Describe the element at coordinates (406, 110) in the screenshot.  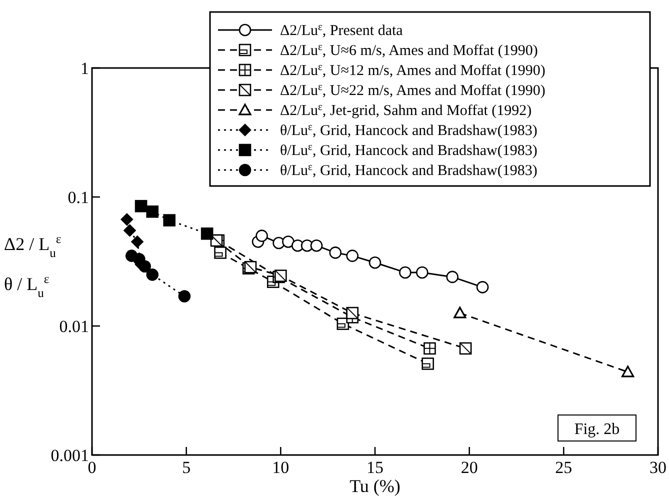
I see `legend-label: Δ2/Lu$^{ε}$, Jet-grid, Sahm and Moffat (1992)` at that location.